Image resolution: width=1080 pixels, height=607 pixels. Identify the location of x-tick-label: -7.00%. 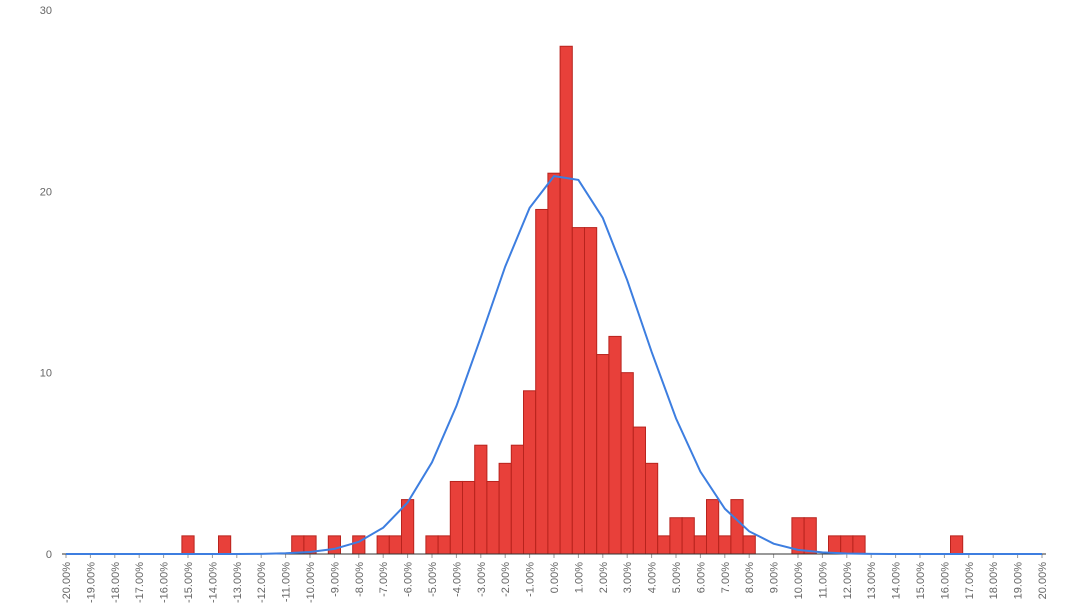
(384, 579).